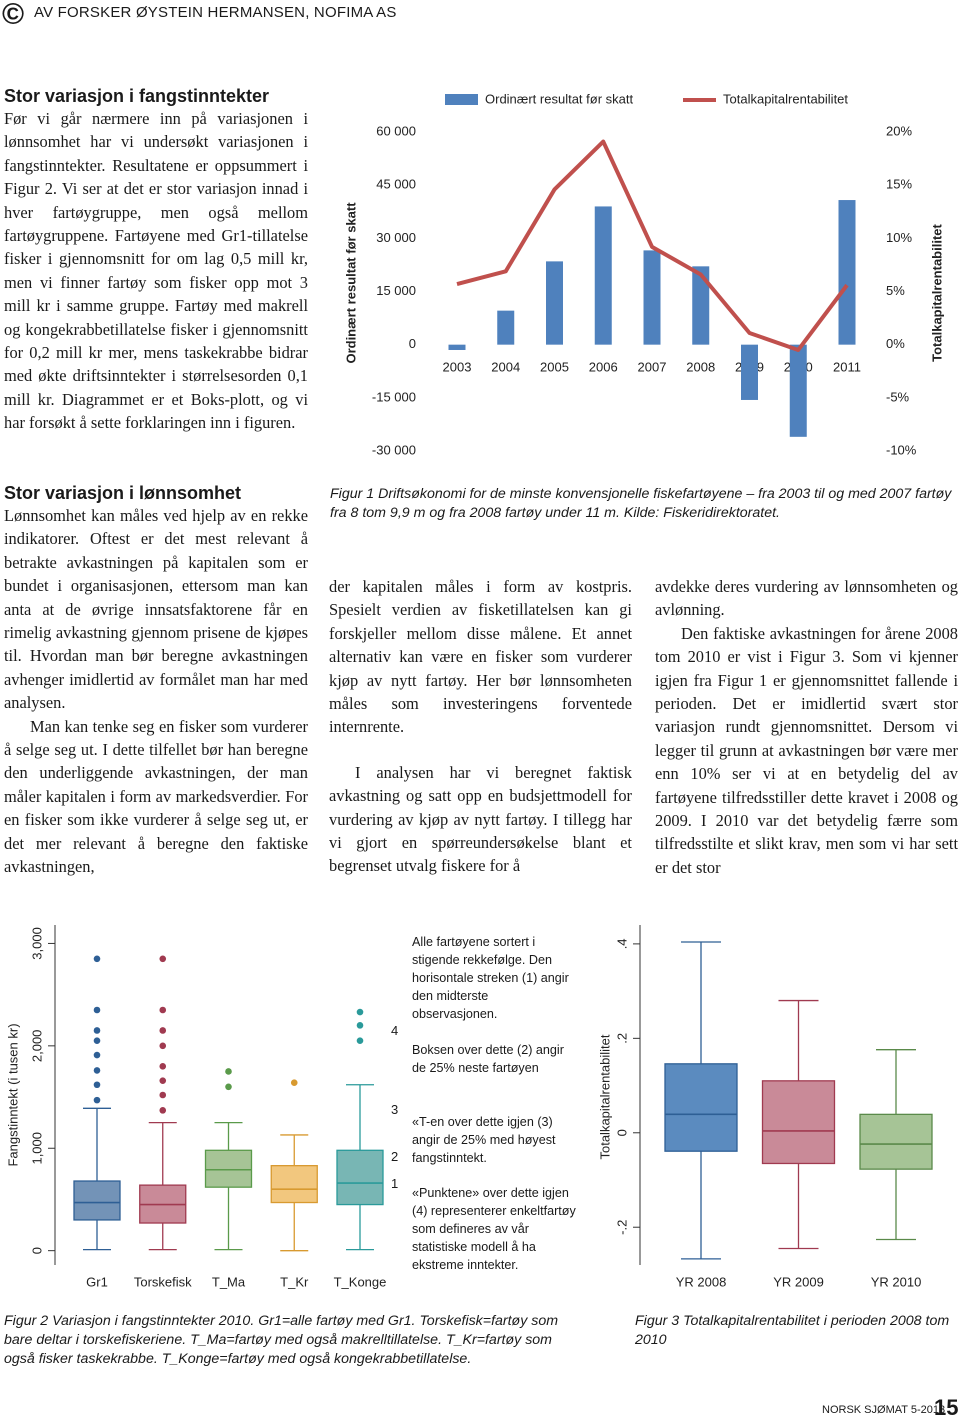  What do you see at coordinates (395, 1183) in the screenshot?
I see `annotation-marker: 1` at bounding box center [395, 1183].